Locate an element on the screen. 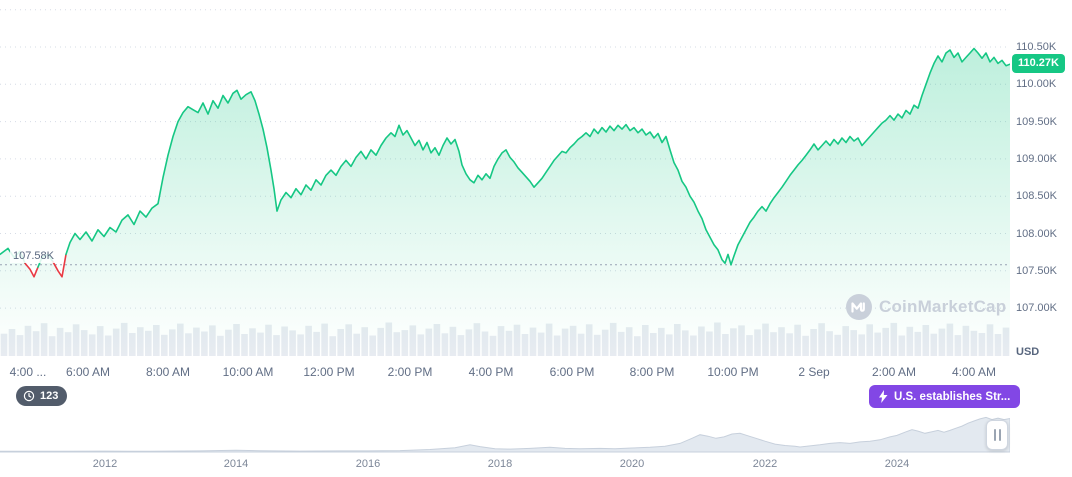 The image size is (1072, 477). y-axis-unit-label: USD is located at coordinates (1028, 352).